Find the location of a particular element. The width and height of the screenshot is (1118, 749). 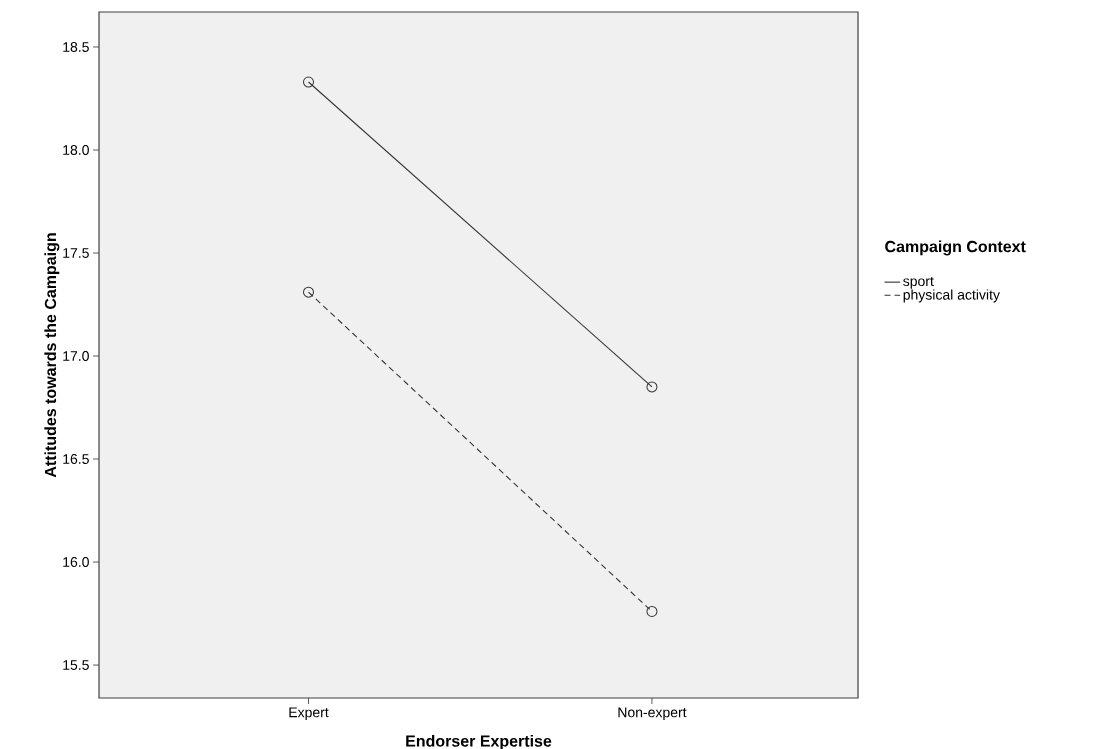

y-tick-label: 17.0 is located at coordinates (76, 356).